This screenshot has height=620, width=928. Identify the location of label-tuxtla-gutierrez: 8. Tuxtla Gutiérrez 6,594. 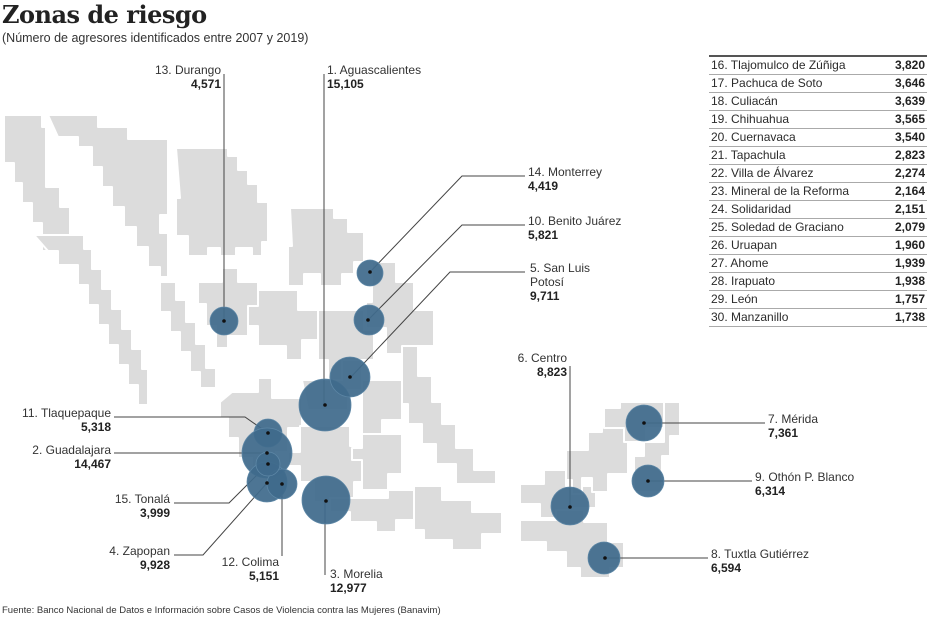
(760, 561).